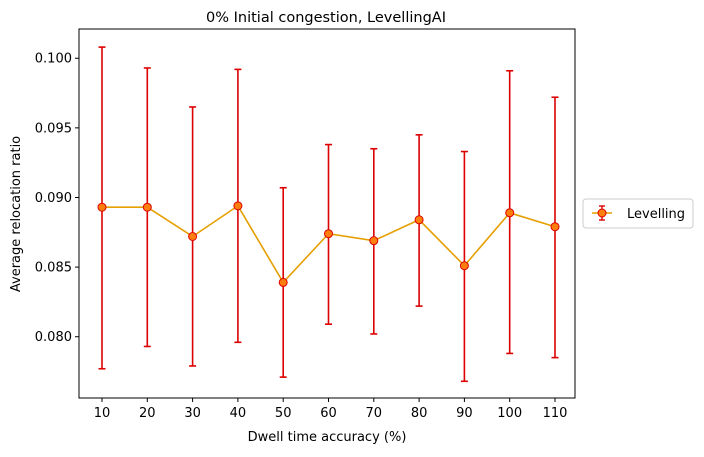 The width and height of the screenshot is (704, 457). I want to click on legend: Levelling, so click(638, 213).